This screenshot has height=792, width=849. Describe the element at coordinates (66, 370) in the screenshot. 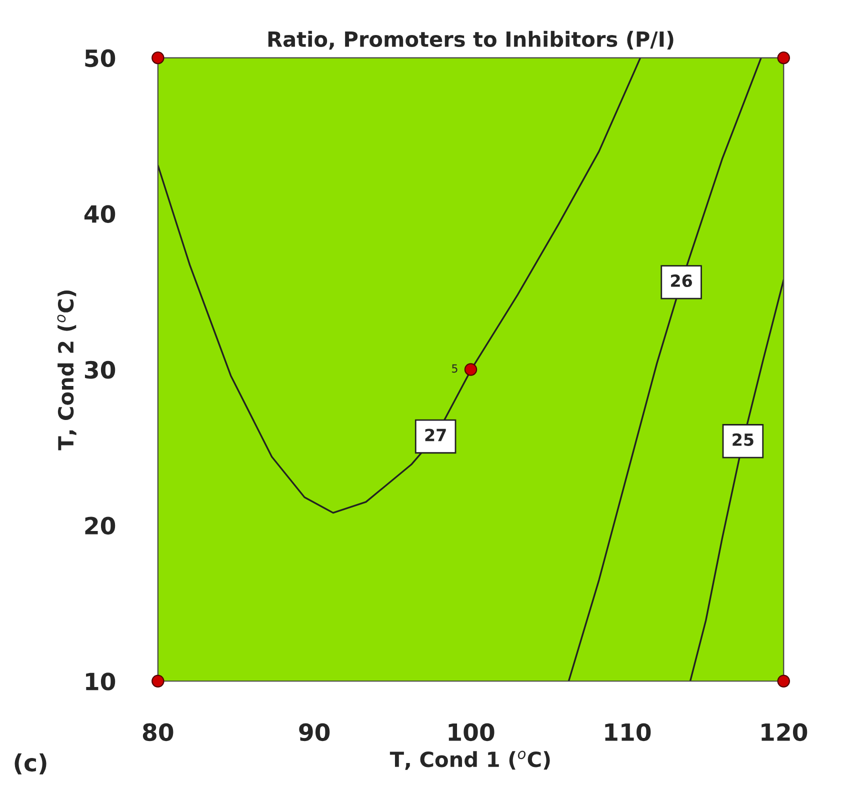

I see `y-axis-title: T, Cond 2 ($^{o}$C)` at that location.